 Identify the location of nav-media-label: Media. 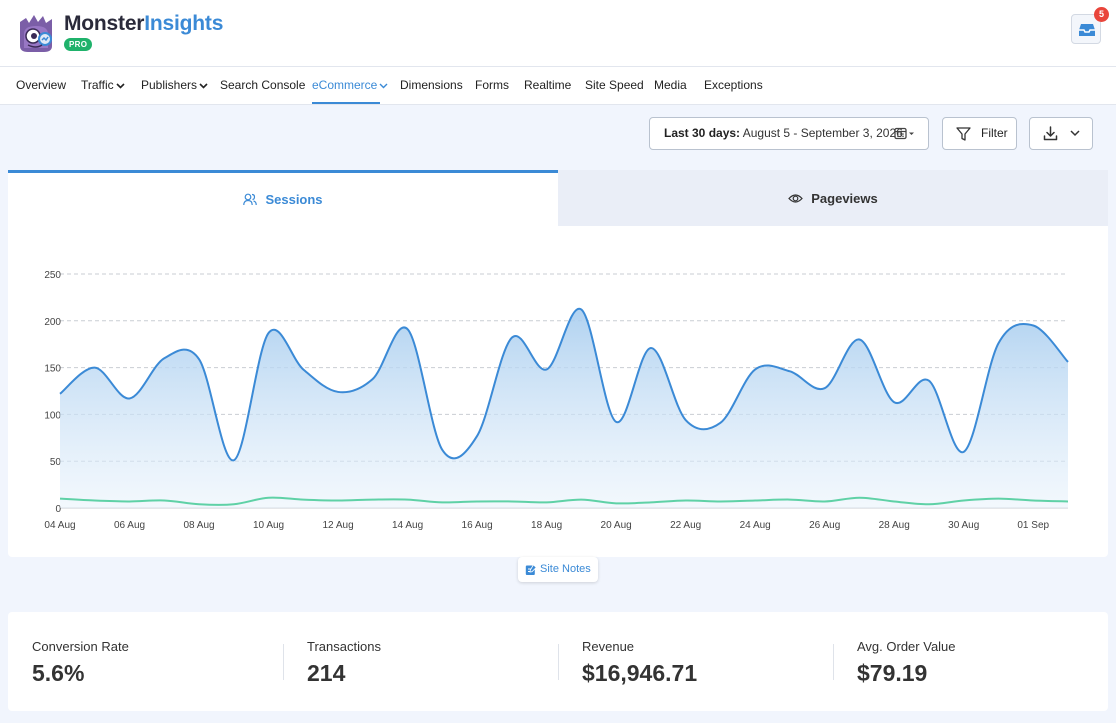
(670, 85).